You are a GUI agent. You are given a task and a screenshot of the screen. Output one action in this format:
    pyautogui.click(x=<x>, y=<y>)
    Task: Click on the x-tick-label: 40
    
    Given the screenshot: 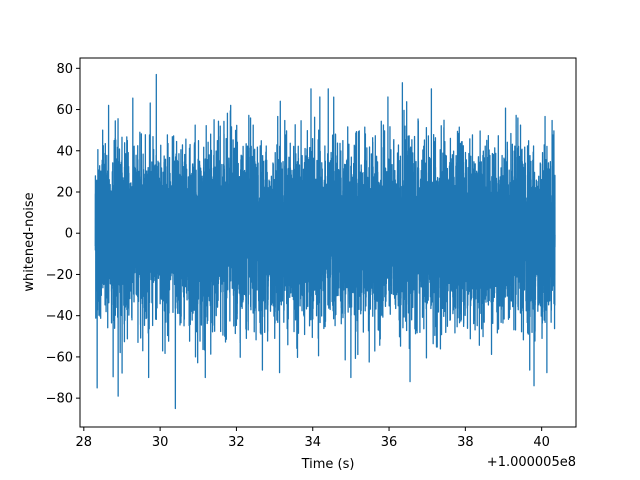 What is the action you would take?
    pyautogui.click(x=541, y=442)
    